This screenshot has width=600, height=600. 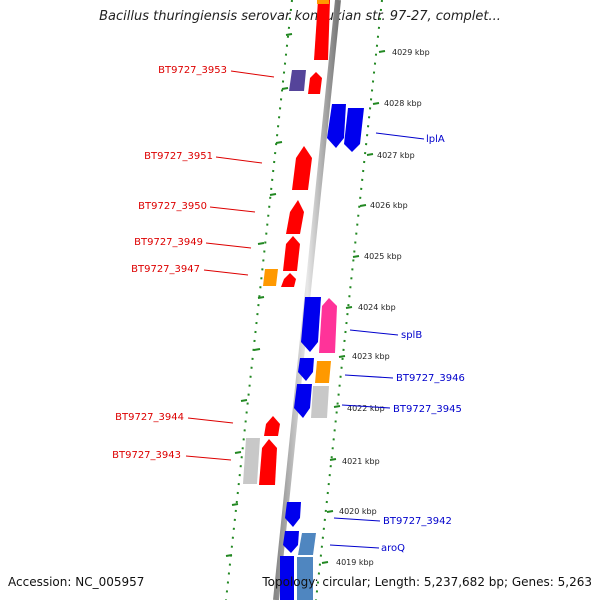 I want to click on left-ruler-line, so click(x=259, y=300).